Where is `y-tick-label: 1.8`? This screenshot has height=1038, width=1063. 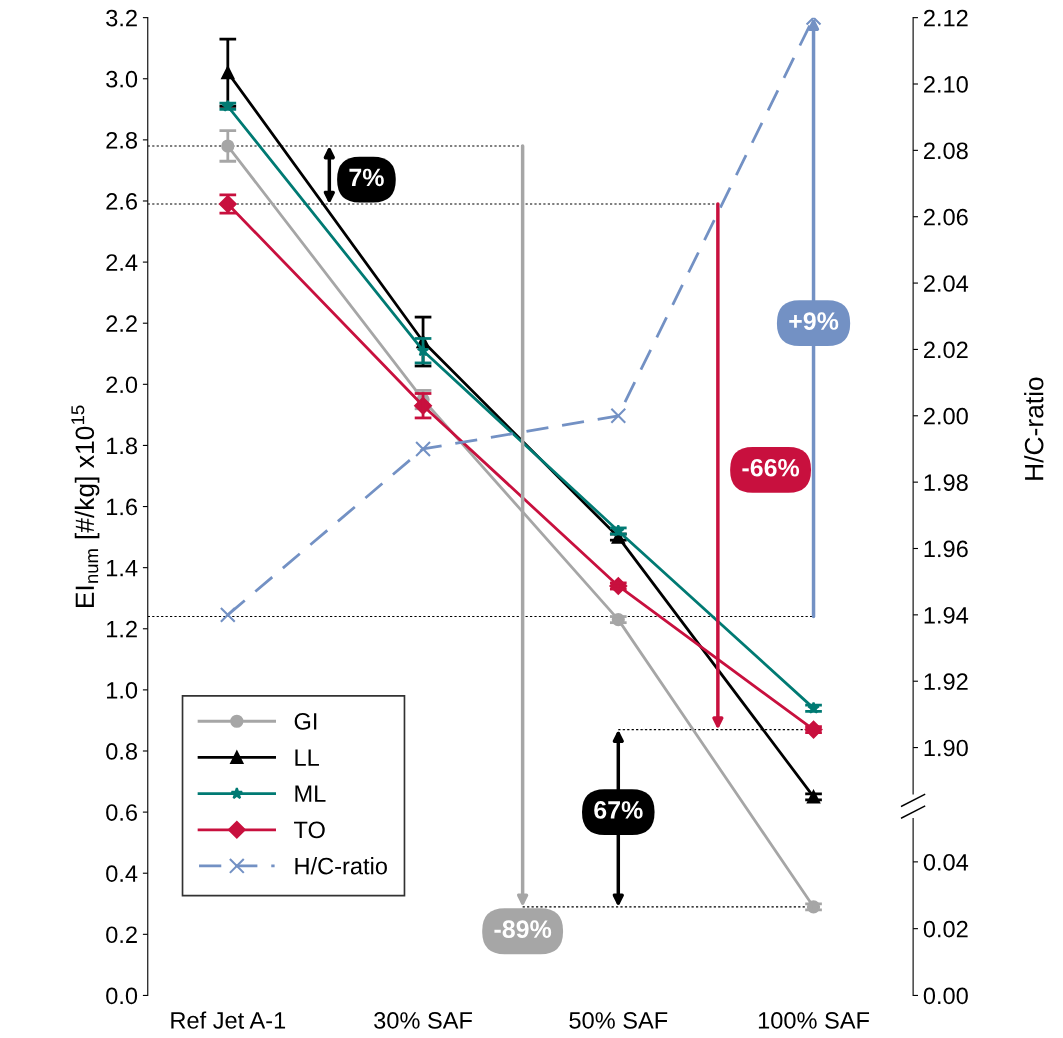 y-tick-label: 1.8 is located at coordinates (122, 446).